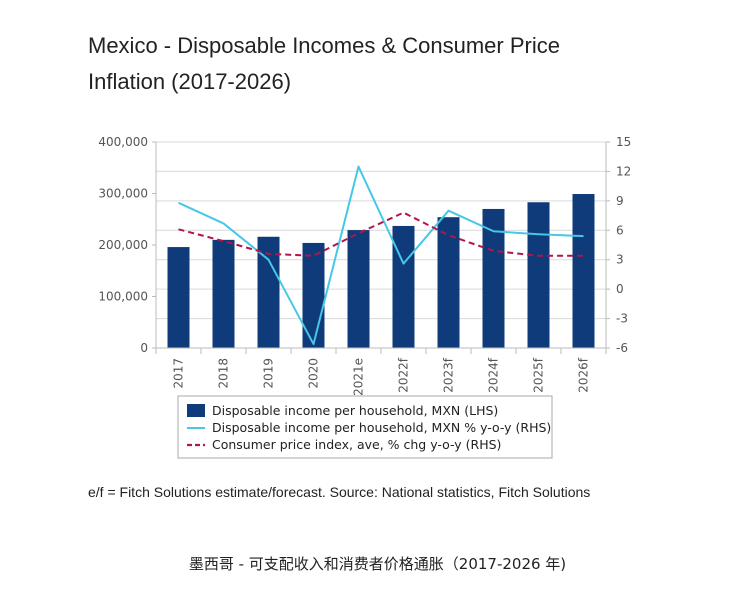 This screenshot has width=755, height=595. What do you see at coordinates (404, 375) in the screenshot?
I see `x-tick-label-2022f: 2022f` at bounding box center [404, 375].